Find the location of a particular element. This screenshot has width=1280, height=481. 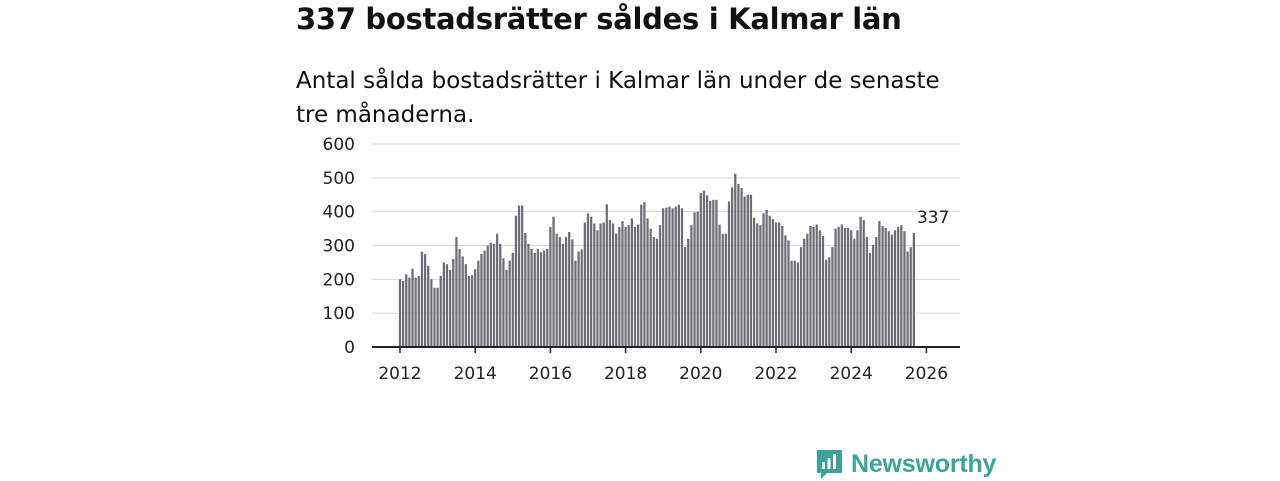

bars is located at coordinates (656, 260).